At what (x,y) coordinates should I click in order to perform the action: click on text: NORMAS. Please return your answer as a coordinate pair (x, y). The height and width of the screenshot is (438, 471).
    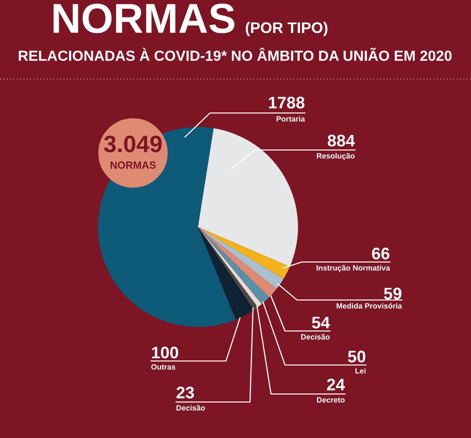
    Looking at the image, I should click on (133, 165).